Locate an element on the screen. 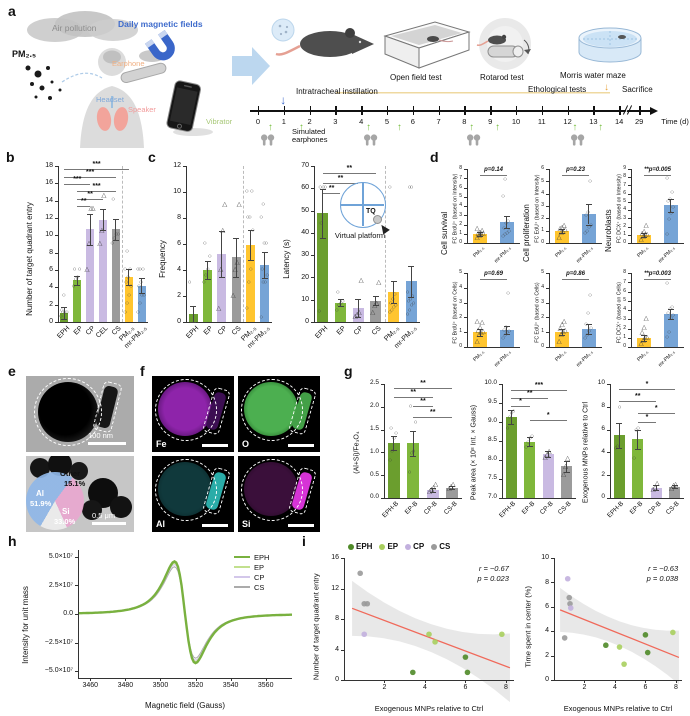 The height and width of the screenshot is (716, 690). x-tick-label: 3540 is located at coordinates (230, 685).